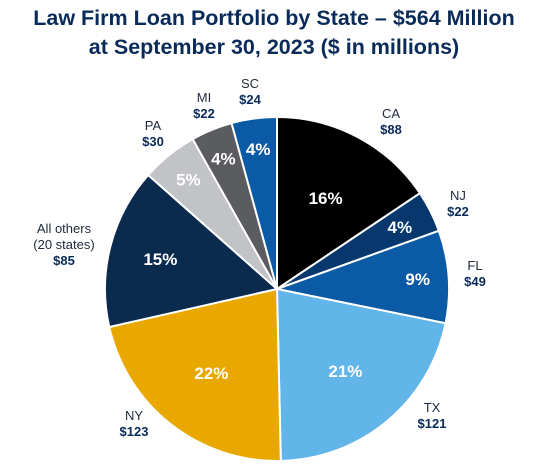 The width and height of the screenshot is (548, 468). I want to click on category-label-ny: NY, so click(134, 415).